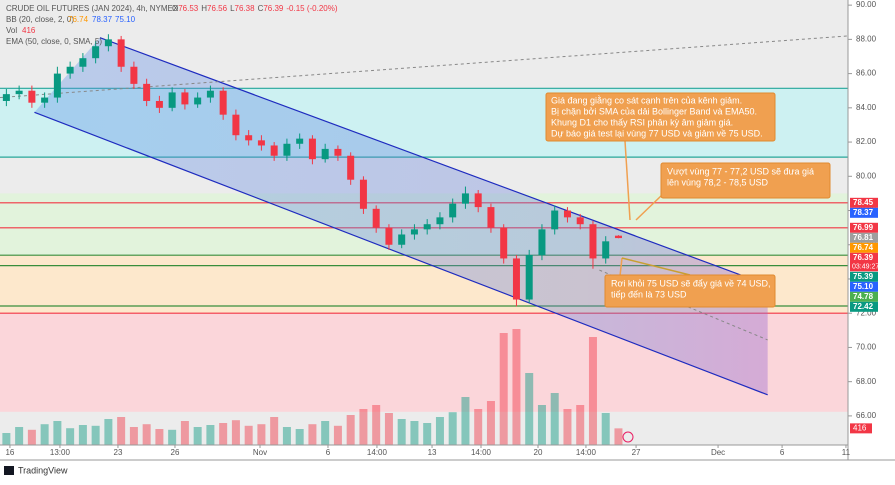  I want to click on y-tick-label: 90.00, so click(866, 4).